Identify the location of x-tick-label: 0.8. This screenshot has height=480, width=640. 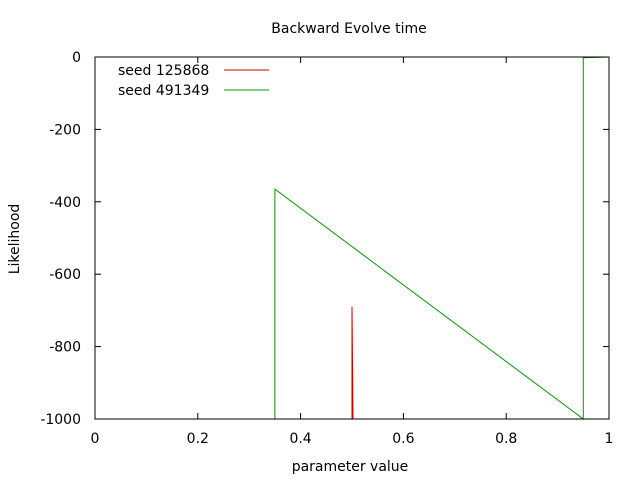
(506, 439).